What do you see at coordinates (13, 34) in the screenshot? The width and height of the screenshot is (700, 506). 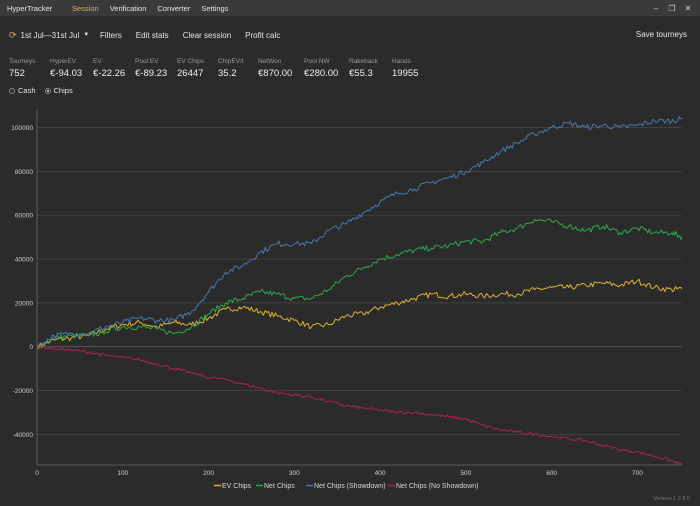 I see `refresh-calendar-icon: ⟳` at bounding box center [13, 34].